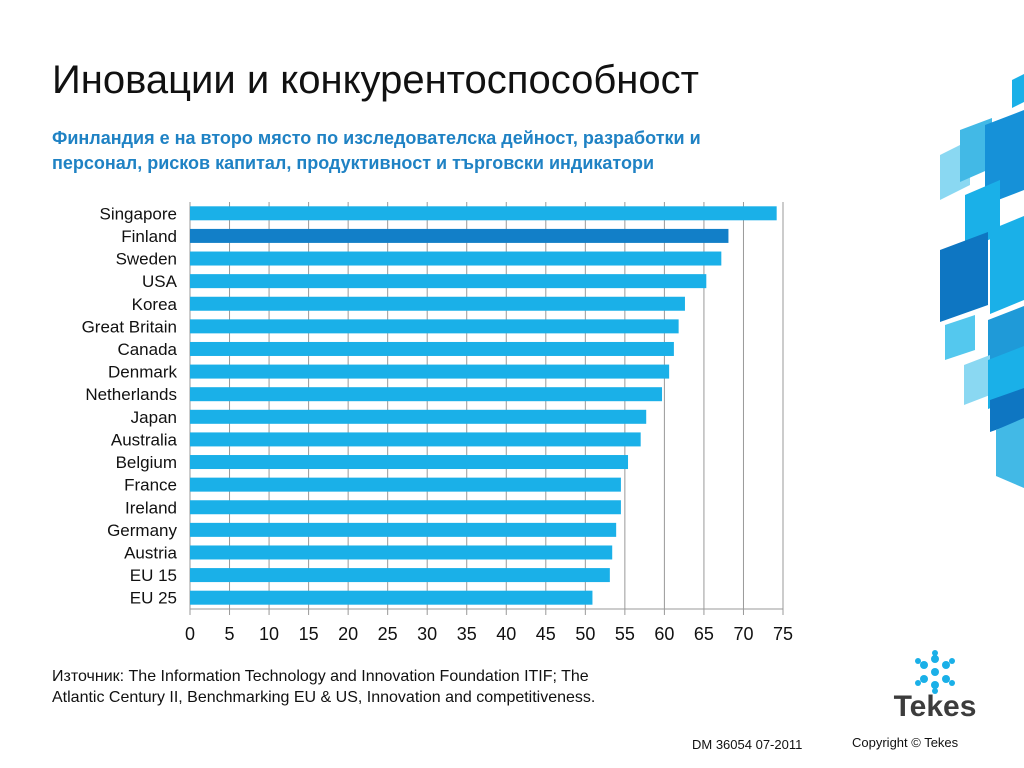 Image resolution: width=1024 pixels, height=768 pixels. I want to click on category-label: Belgium, so click(146, 462).